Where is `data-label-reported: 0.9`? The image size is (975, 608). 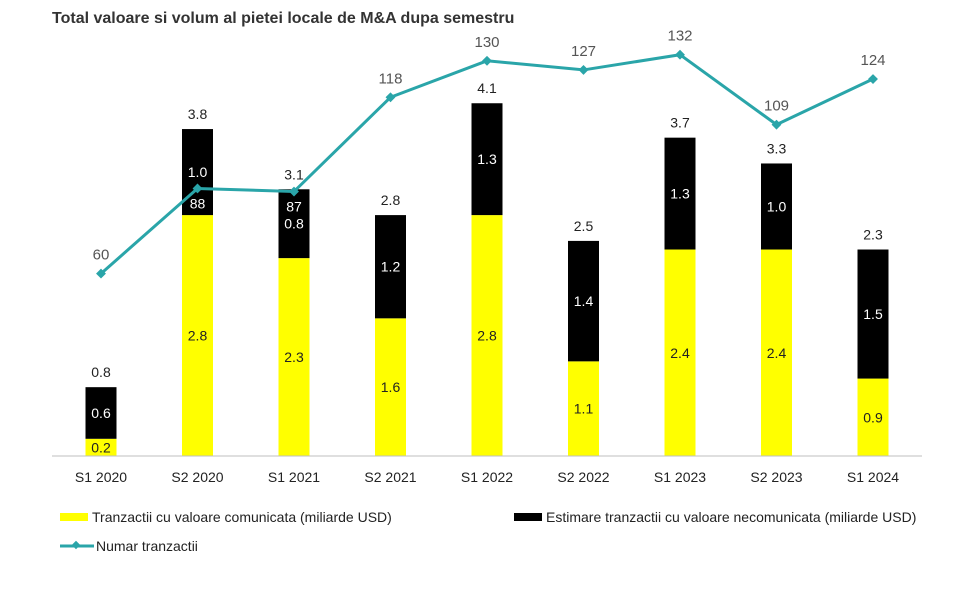
data-label-reported: 0.9 is located at coordinates (873, 417).